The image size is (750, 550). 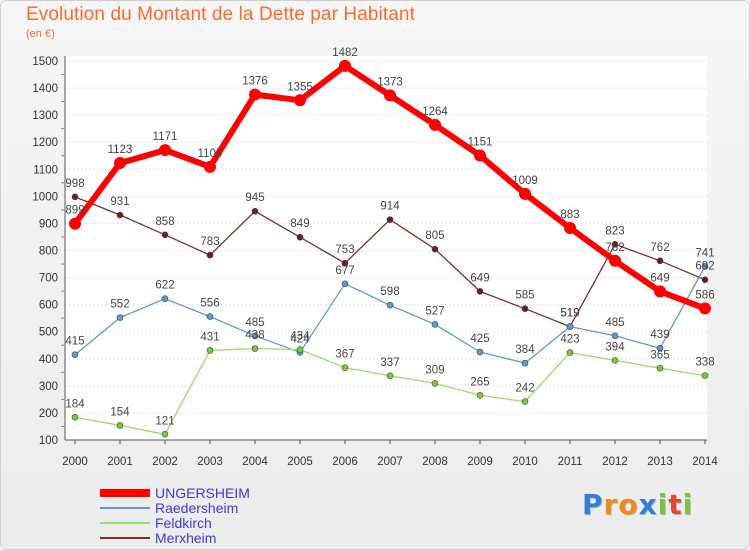 What do you see at coordinates (210, 462) in the screenshot?
I see `x-tick-label: 2003` at bounding box center [210, 462].